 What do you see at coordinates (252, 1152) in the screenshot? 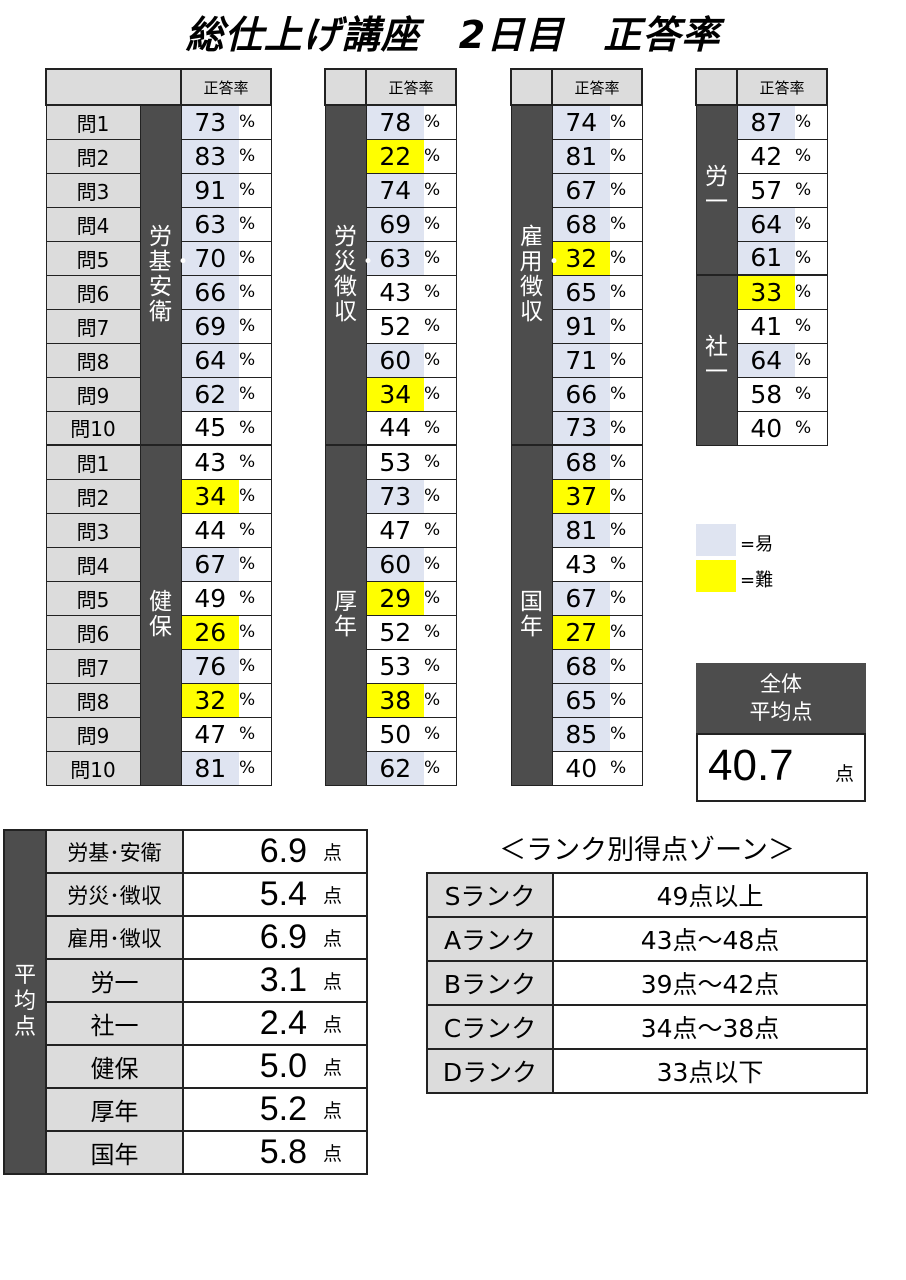
I see `average-score: 5.8` at bounding box center [252, 1152].